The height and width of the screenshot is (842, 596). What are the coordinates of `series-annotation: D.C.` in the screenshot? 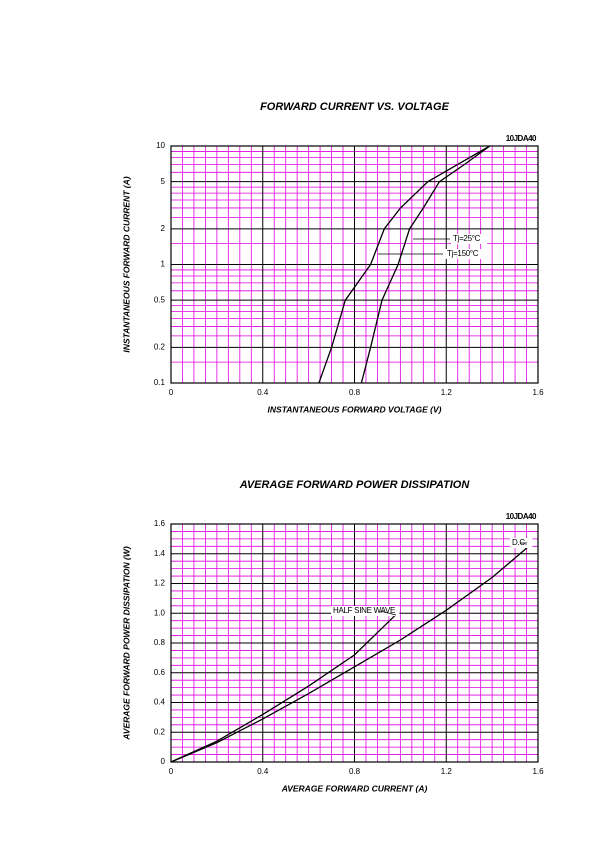 It's located at (519, 542).